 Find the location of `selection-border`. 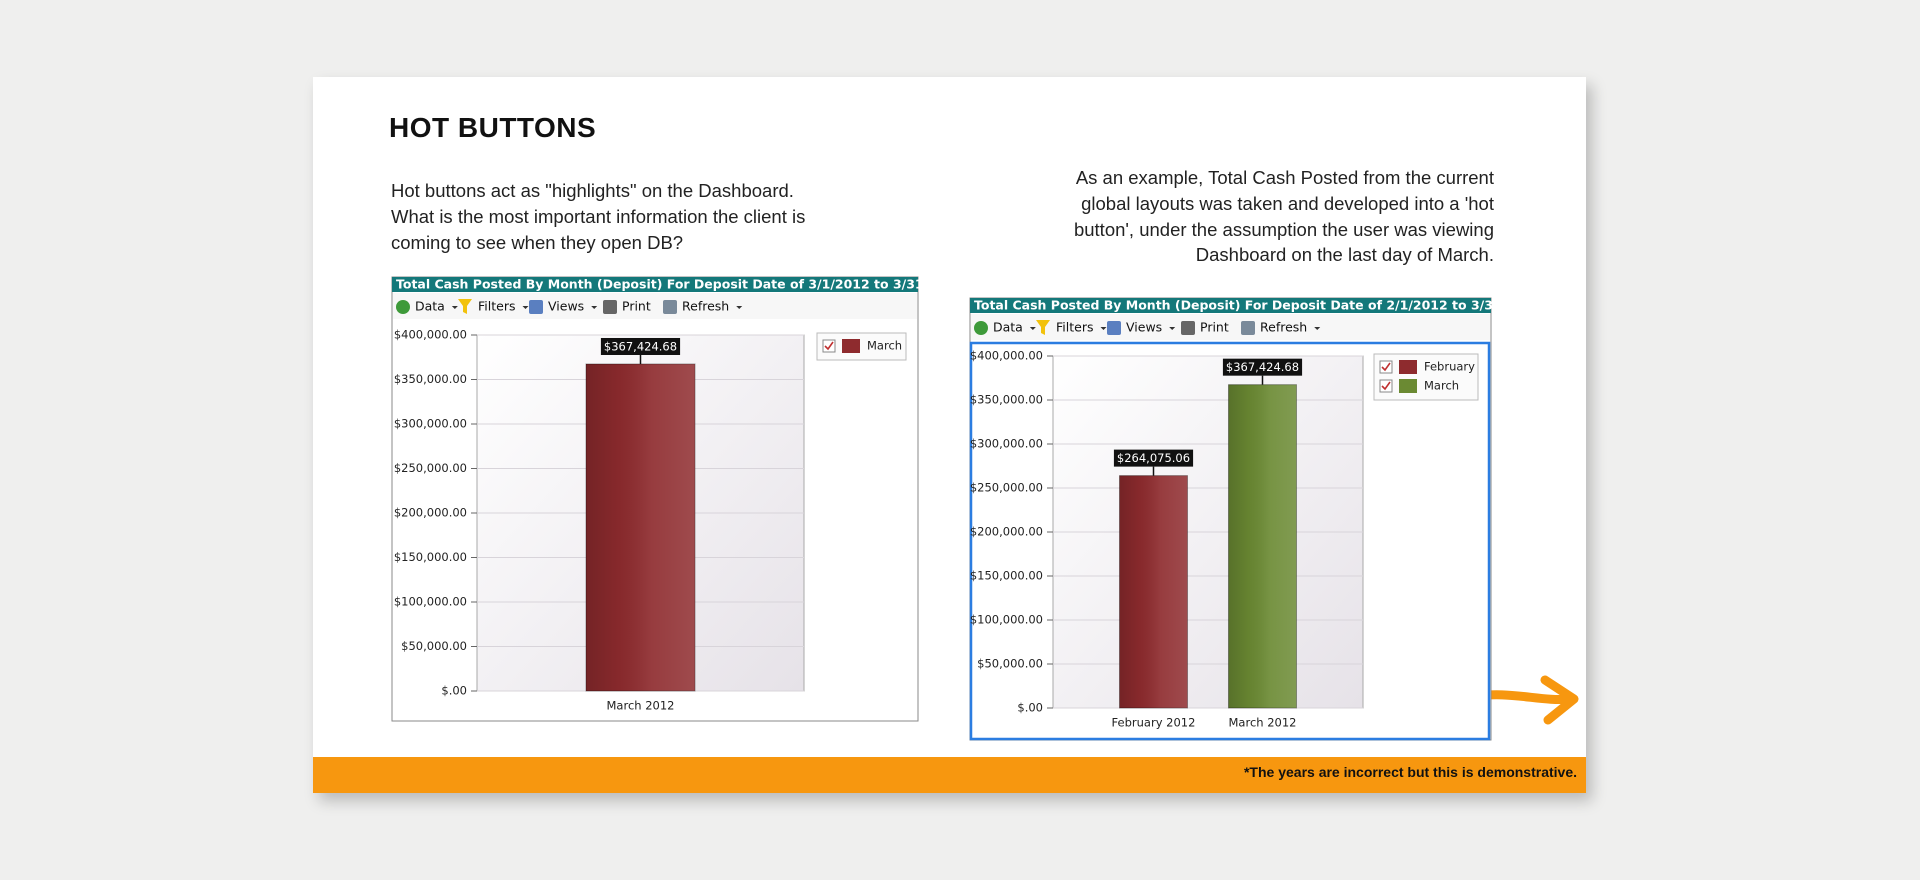

selection-border is located at coordinates (1230, 541).